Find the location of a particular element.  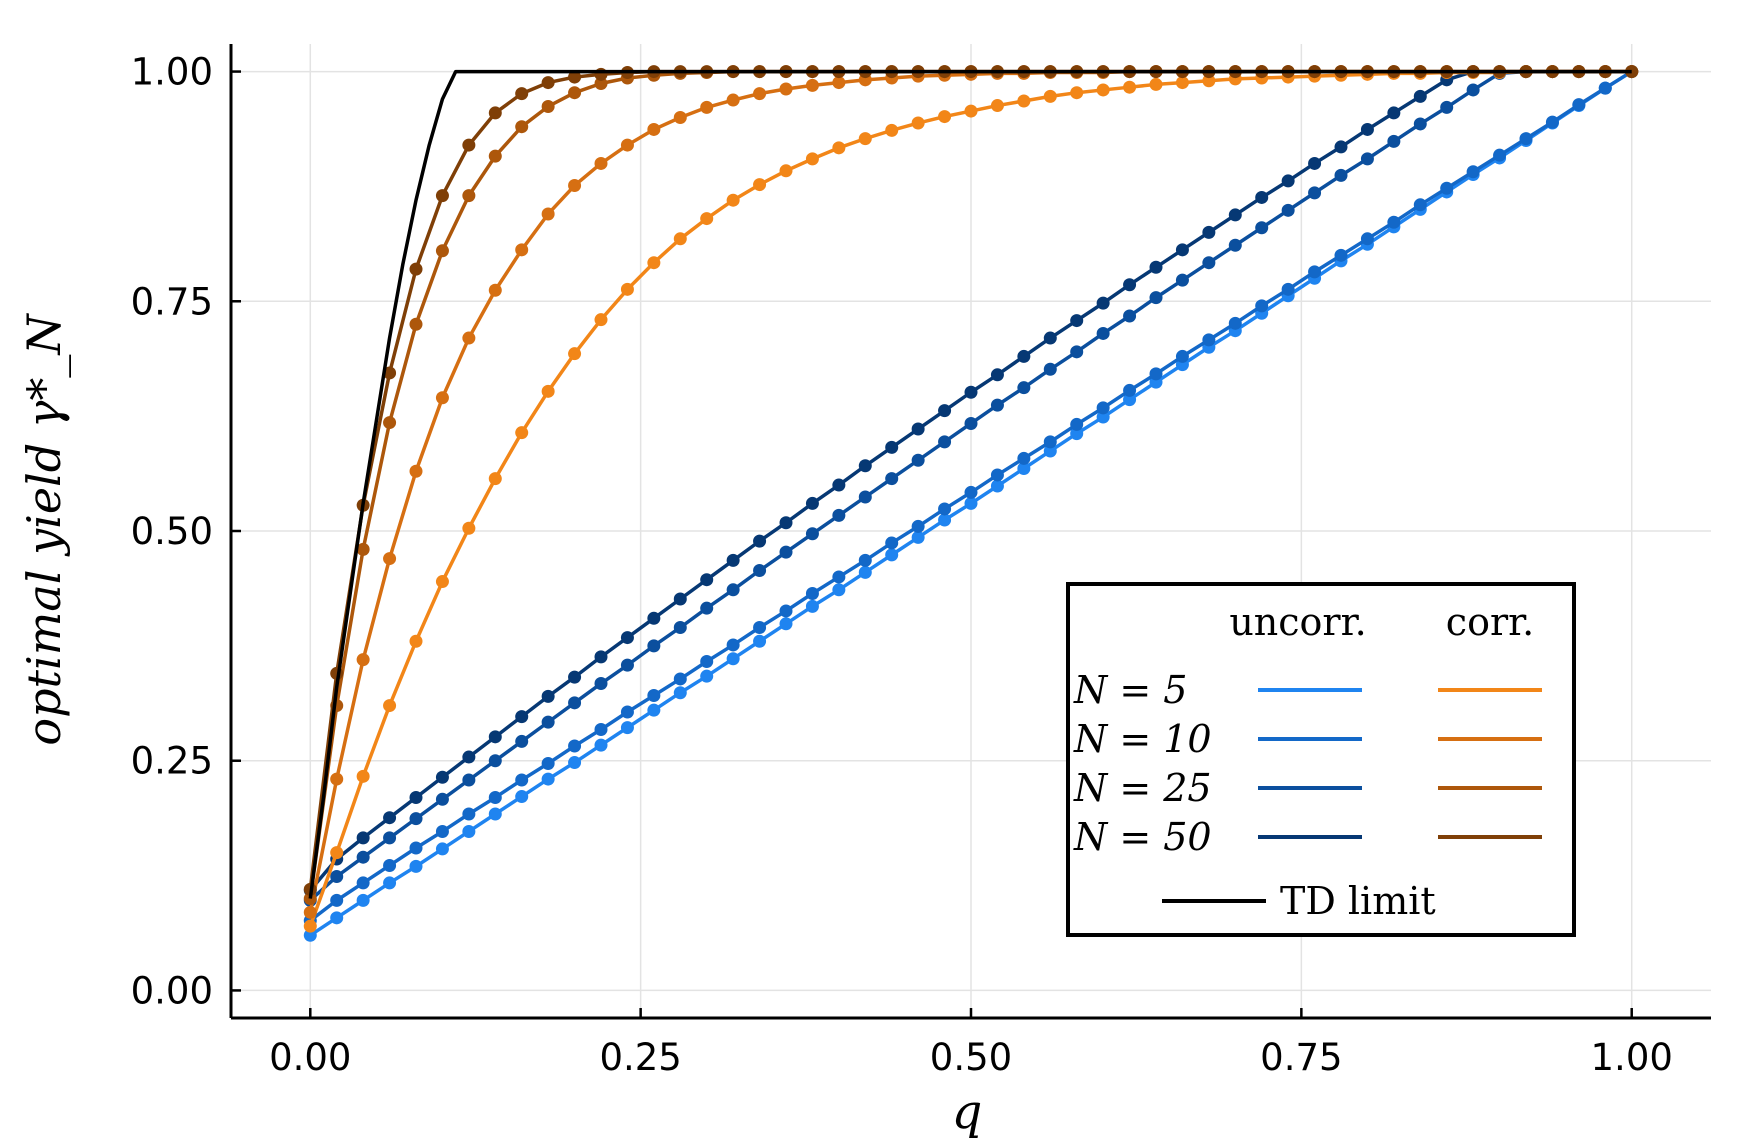

x-ticks: 0.00 0.25 0.50 0.75 1.00 is located at coordinates (971, 1043).